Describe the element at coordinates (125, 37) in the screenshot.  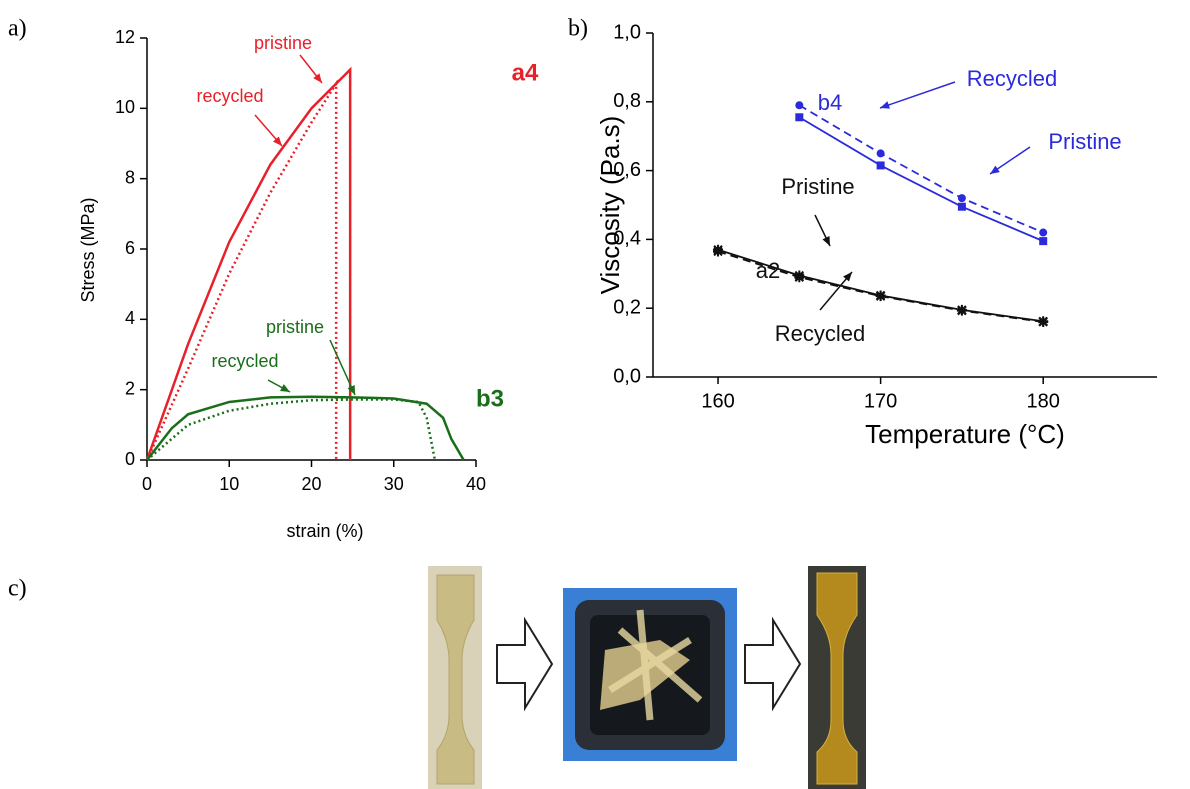
I see `y-tick-label: 12` at that location.